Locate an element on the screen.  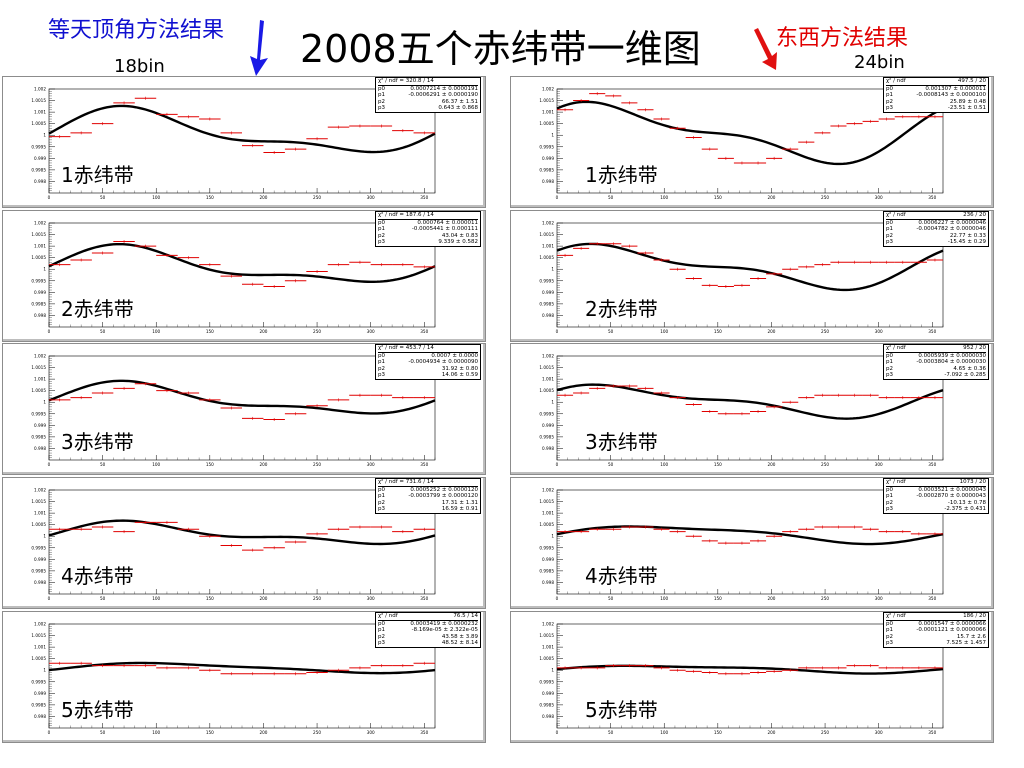
param-value-p2: 15.7 ± 2.6 is located at coordinates (971, 636).